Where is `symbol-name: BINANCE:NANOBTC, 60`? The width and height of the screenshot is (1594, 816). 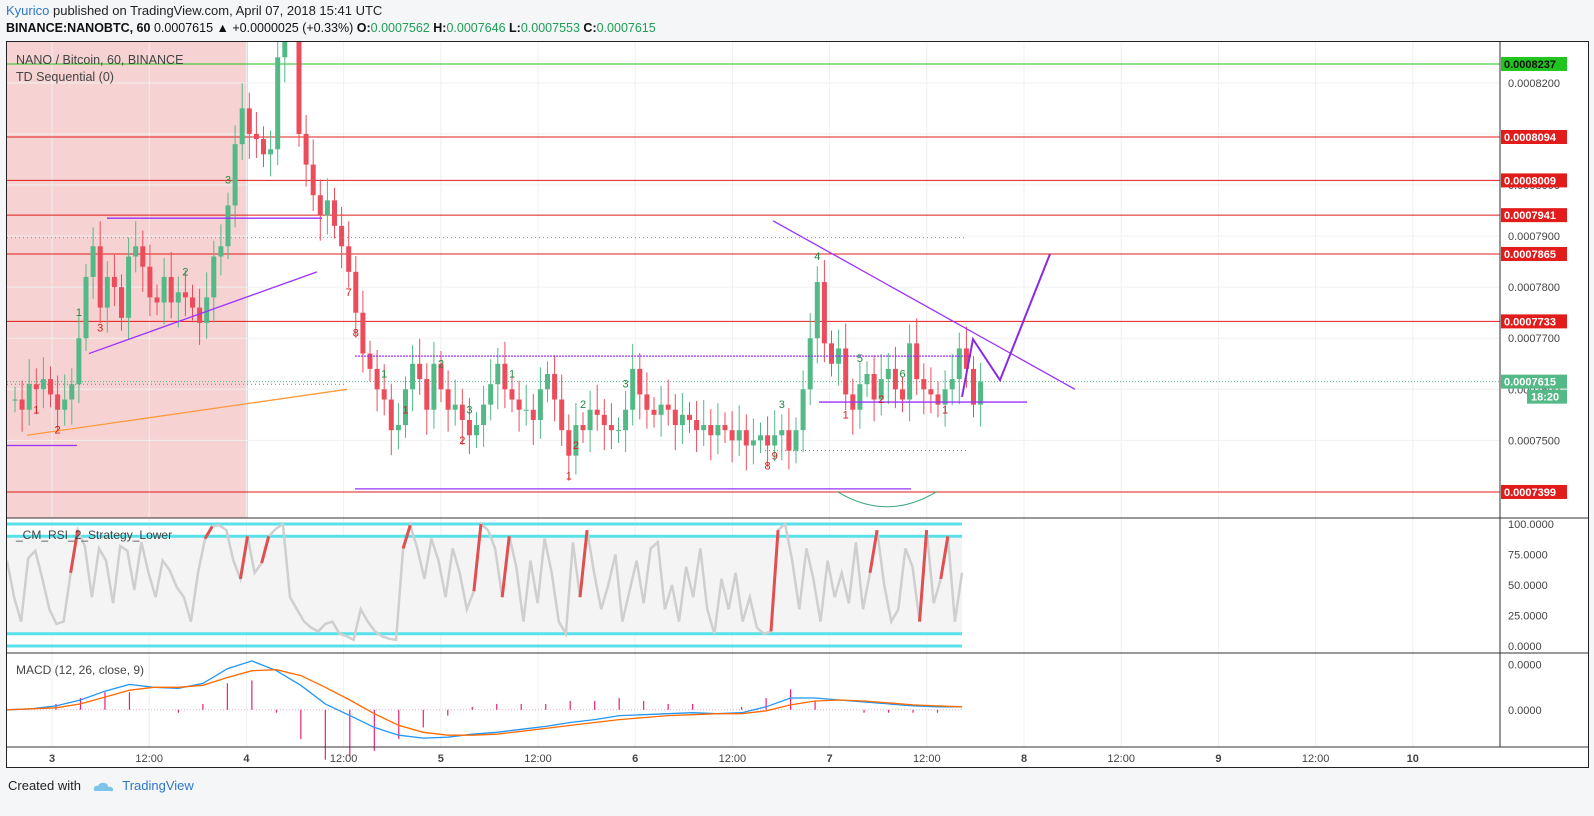
symbol-name: BINANCE:NANOBTC, 60 is located at coordinates (78, 28).